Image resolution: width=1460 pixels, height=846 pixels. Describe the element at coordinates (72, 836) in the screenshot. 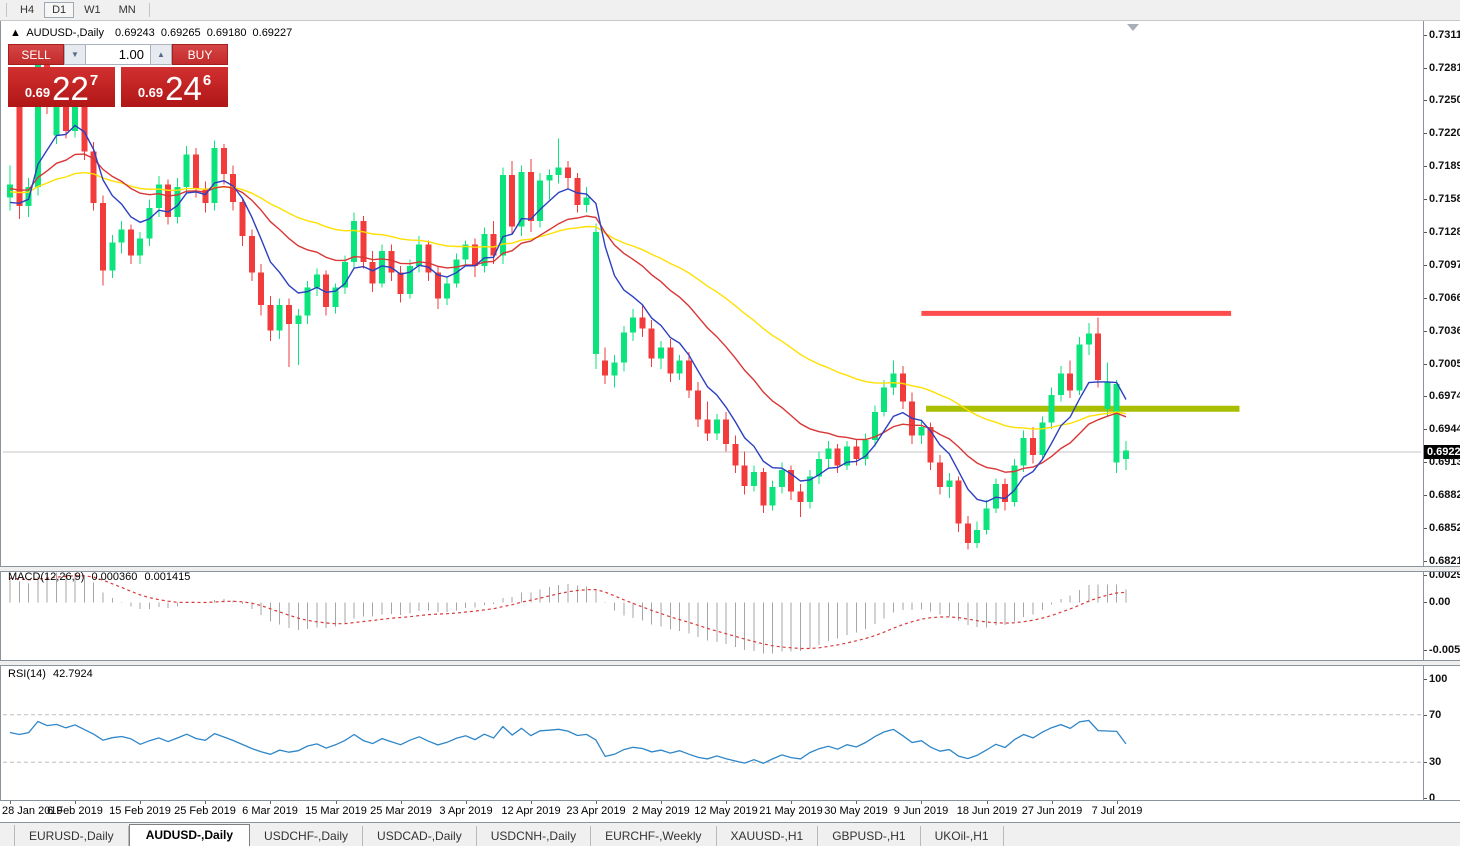

I see `tab-eurusd-daily: EURUSD-,Daily` at that location.